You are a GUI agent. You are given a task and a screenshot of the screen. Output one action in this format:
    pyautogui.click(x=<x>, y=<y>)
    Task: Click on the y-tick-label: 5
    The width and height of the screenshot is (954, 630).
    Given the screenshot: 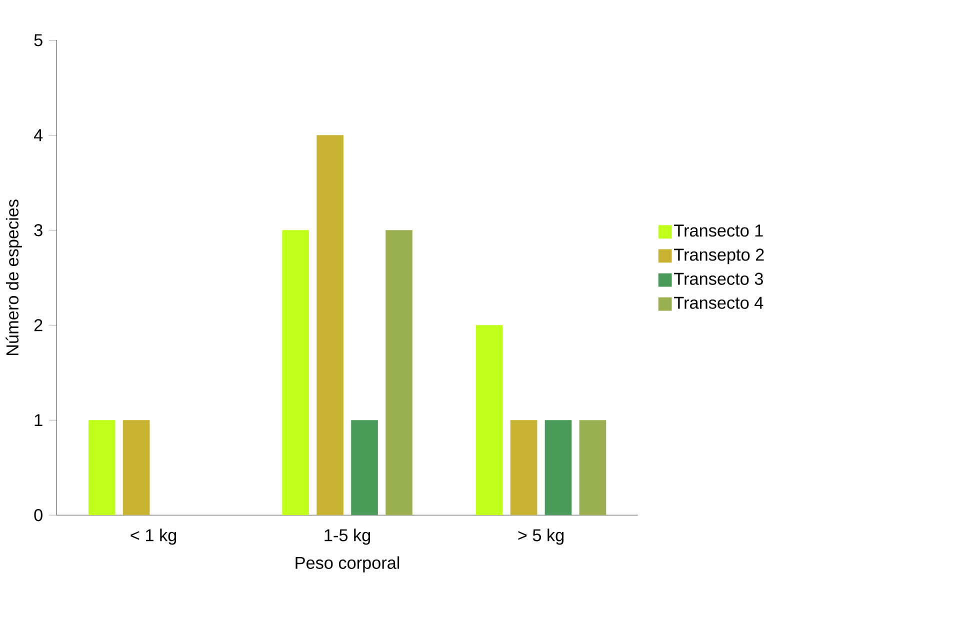 What is the action you would take?
    pyautogui.click(x=38, y=40)
    